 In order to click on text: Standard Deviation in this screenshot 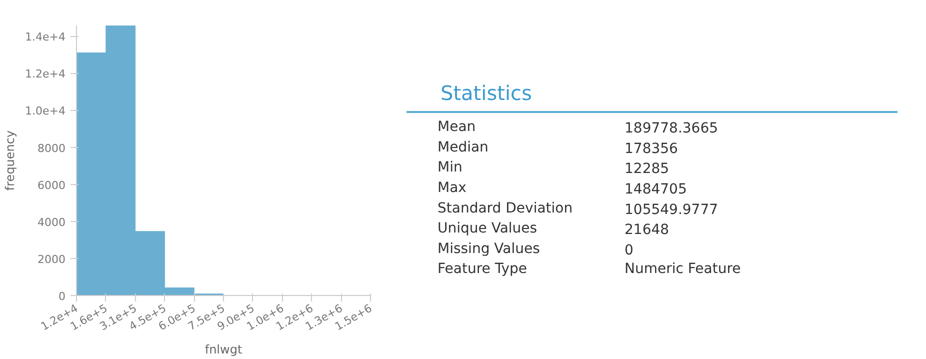, I will do `click(505, 208)`.